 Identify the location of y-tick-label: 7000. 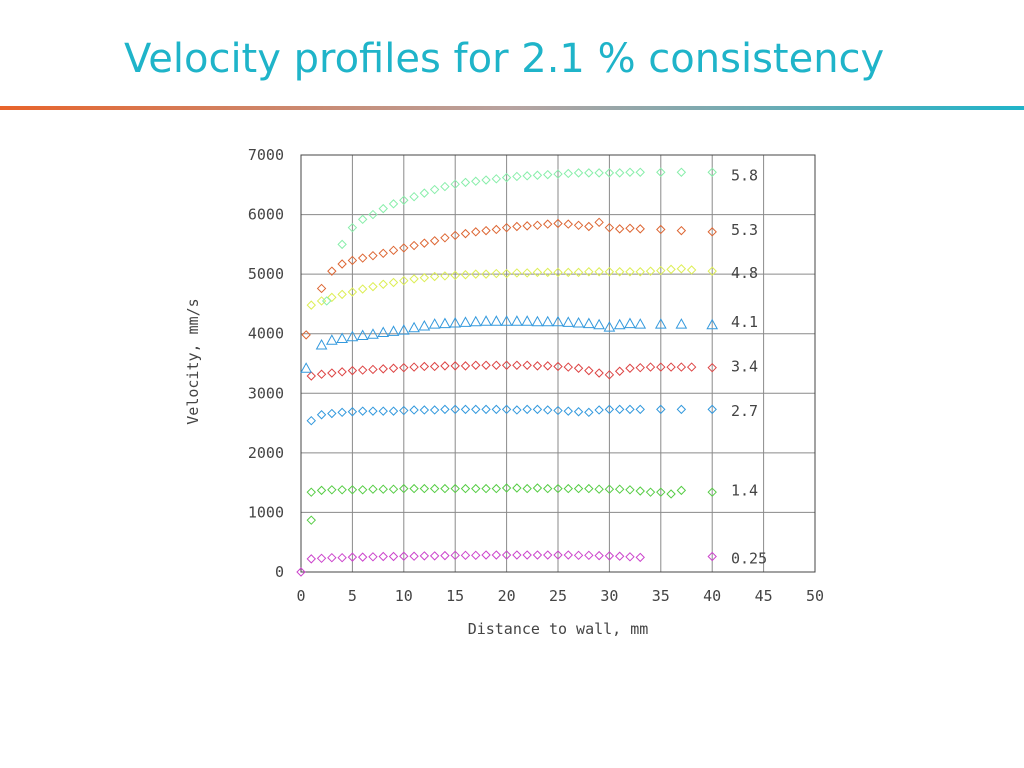
(266, 155).